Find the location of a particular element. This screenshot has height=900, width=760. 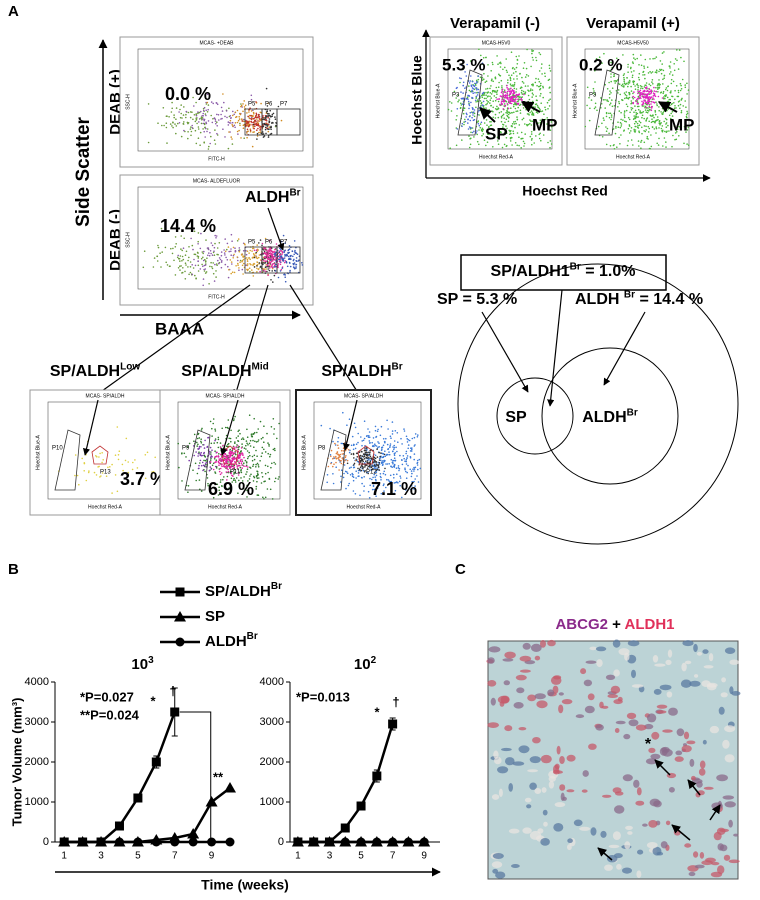

callout-part: Br is located at coordinates (294, 192).